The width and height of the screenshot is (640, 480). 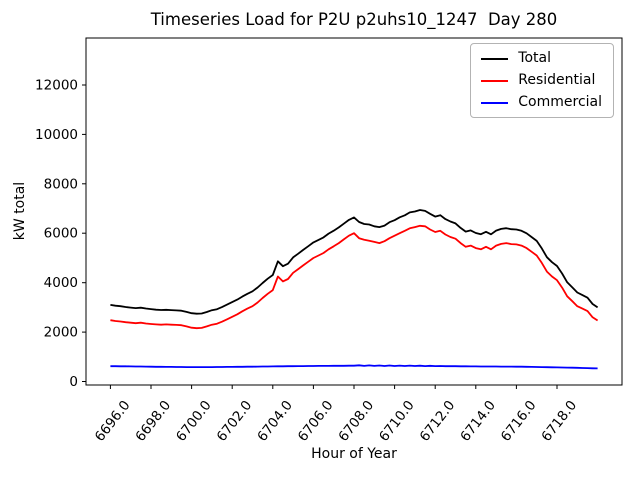 What do you see at coordinates (275, 421) in the screenshot?
I see `x-tick-label: 6704.0` at bounding box center [275, 421].